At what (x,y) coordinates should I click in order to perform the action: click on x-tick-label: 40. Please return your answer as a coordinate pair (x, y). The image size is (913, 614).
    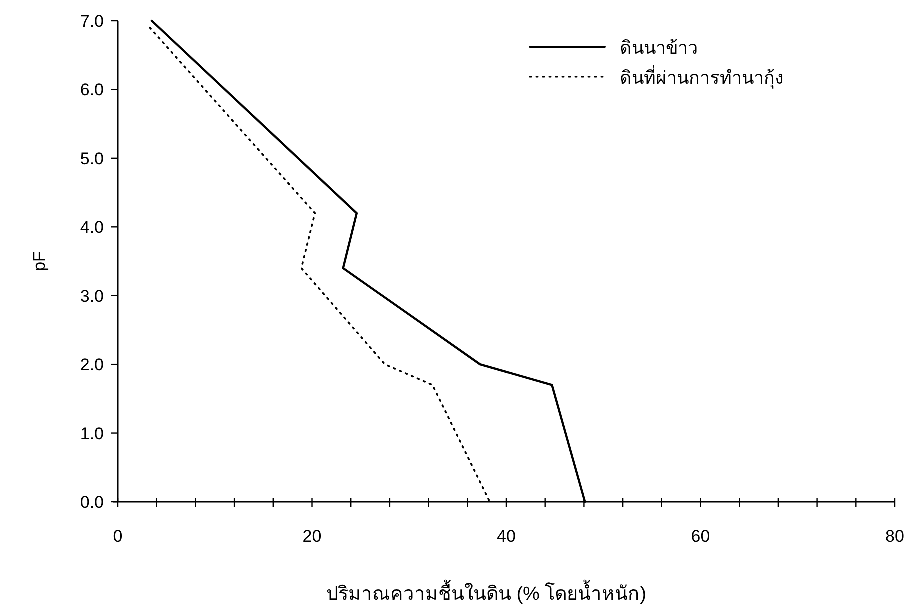
    Looking at the image, I should click on (506, 536).